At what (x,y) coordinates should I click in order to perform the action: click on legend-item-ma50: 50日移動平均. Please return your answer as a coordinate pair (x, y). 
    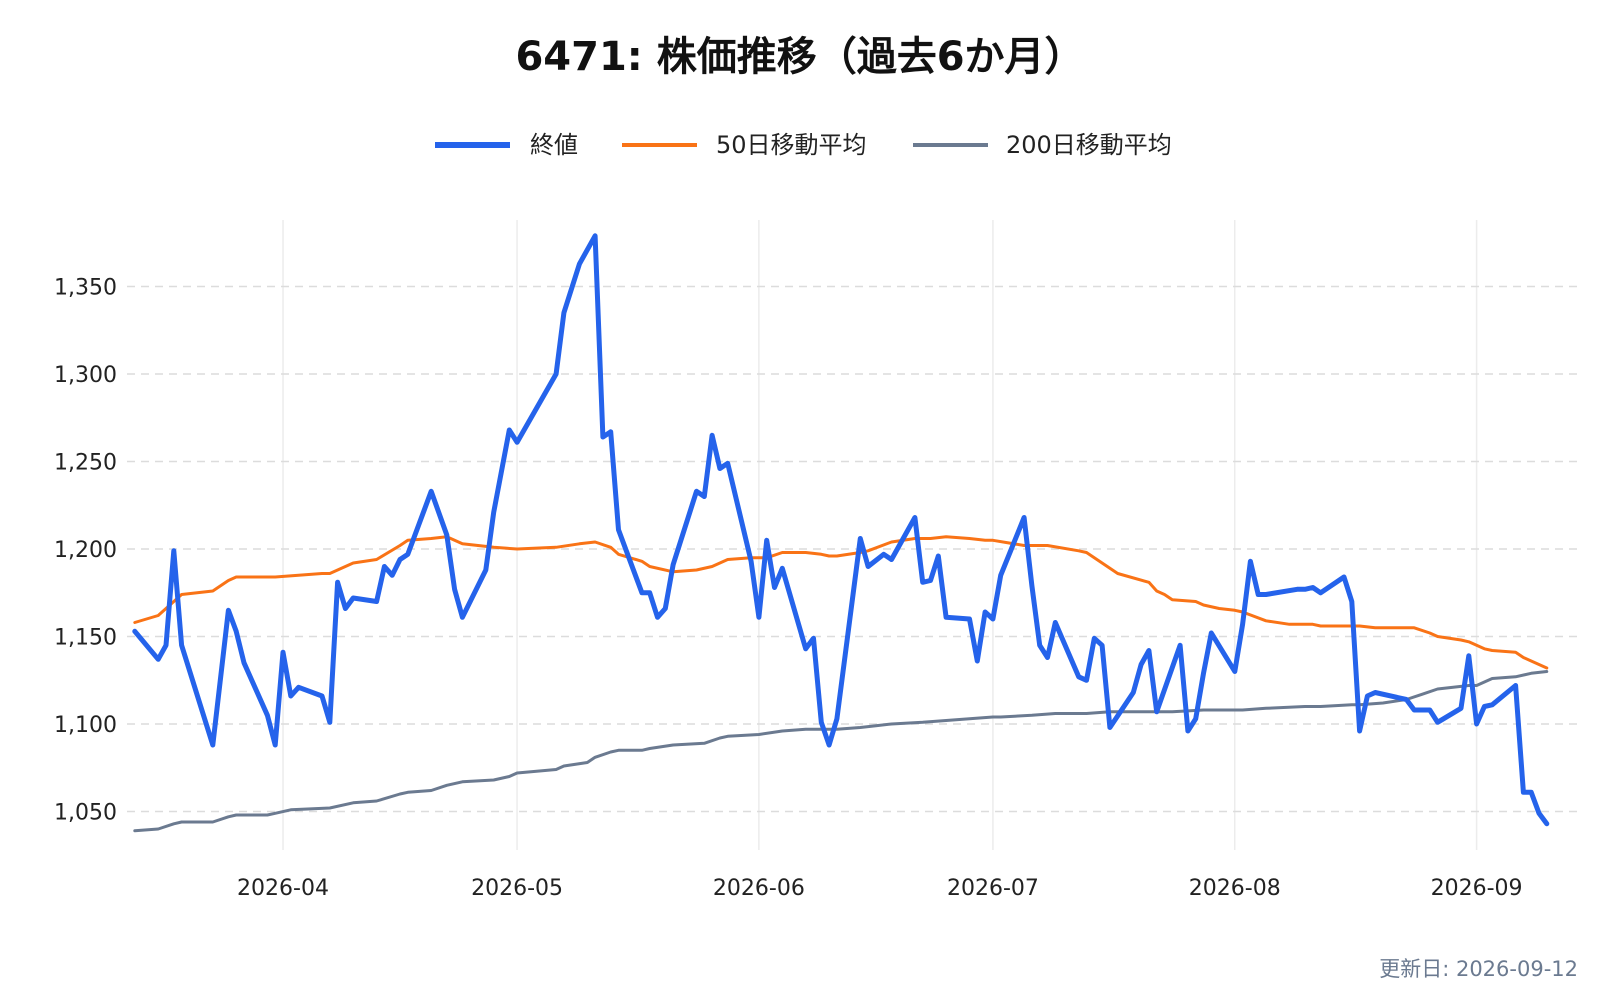
    Looking at the image, I should click on (744, 145).